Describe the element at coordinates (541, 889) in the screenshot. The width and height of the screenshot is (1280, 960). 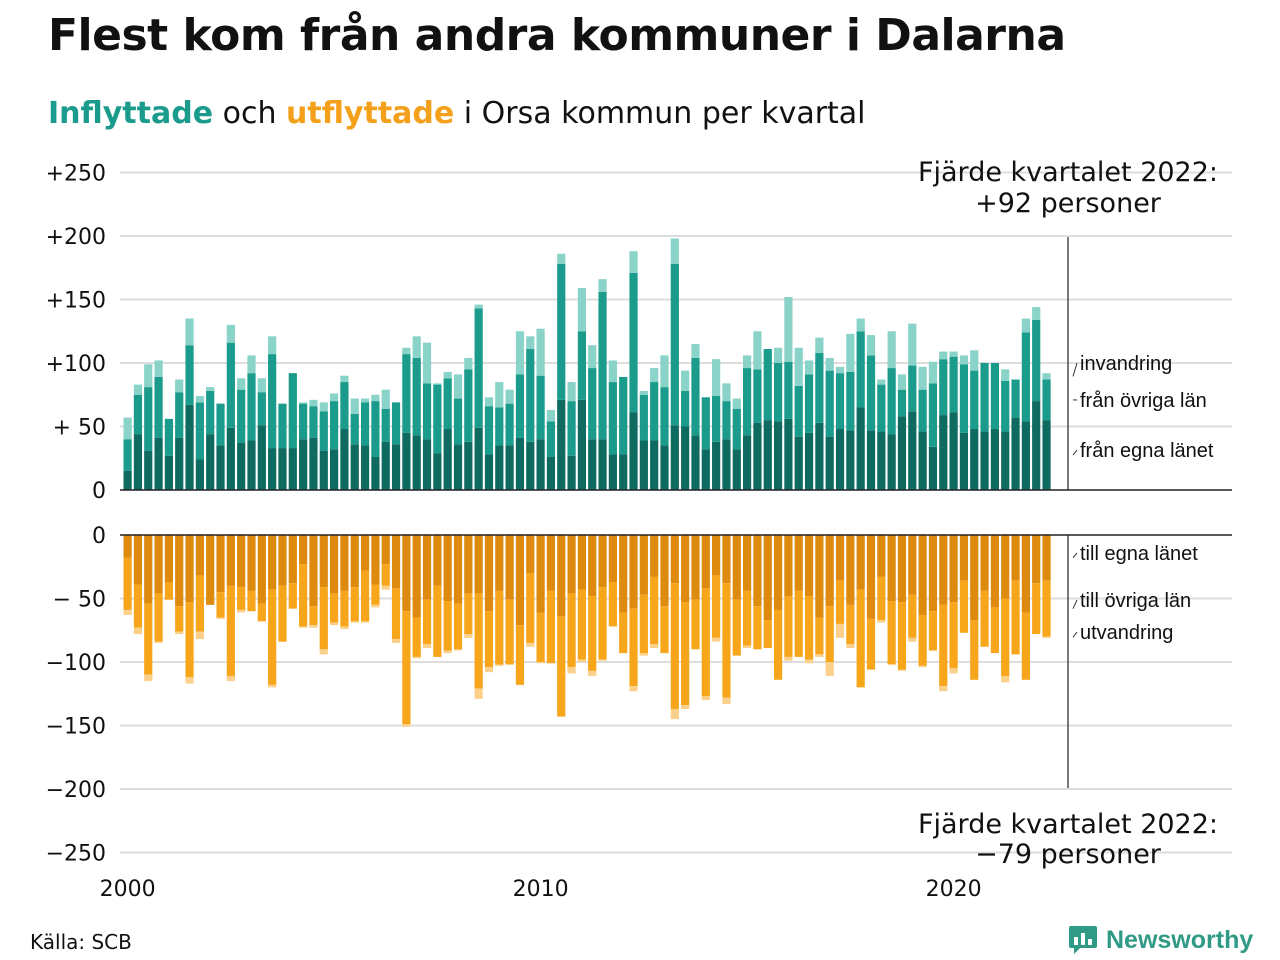
I see `x-tick-label: 2010` at that location.